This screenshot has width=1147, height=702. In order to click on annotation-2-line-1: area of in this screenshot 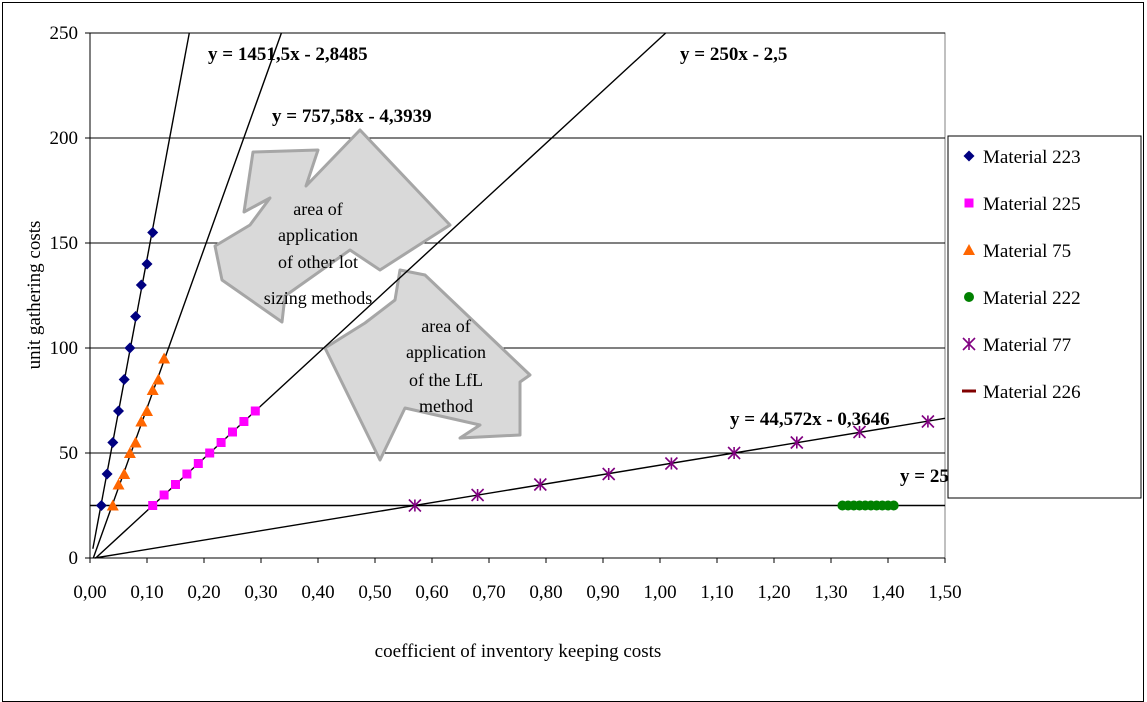, I will do `click(445, 326)`.